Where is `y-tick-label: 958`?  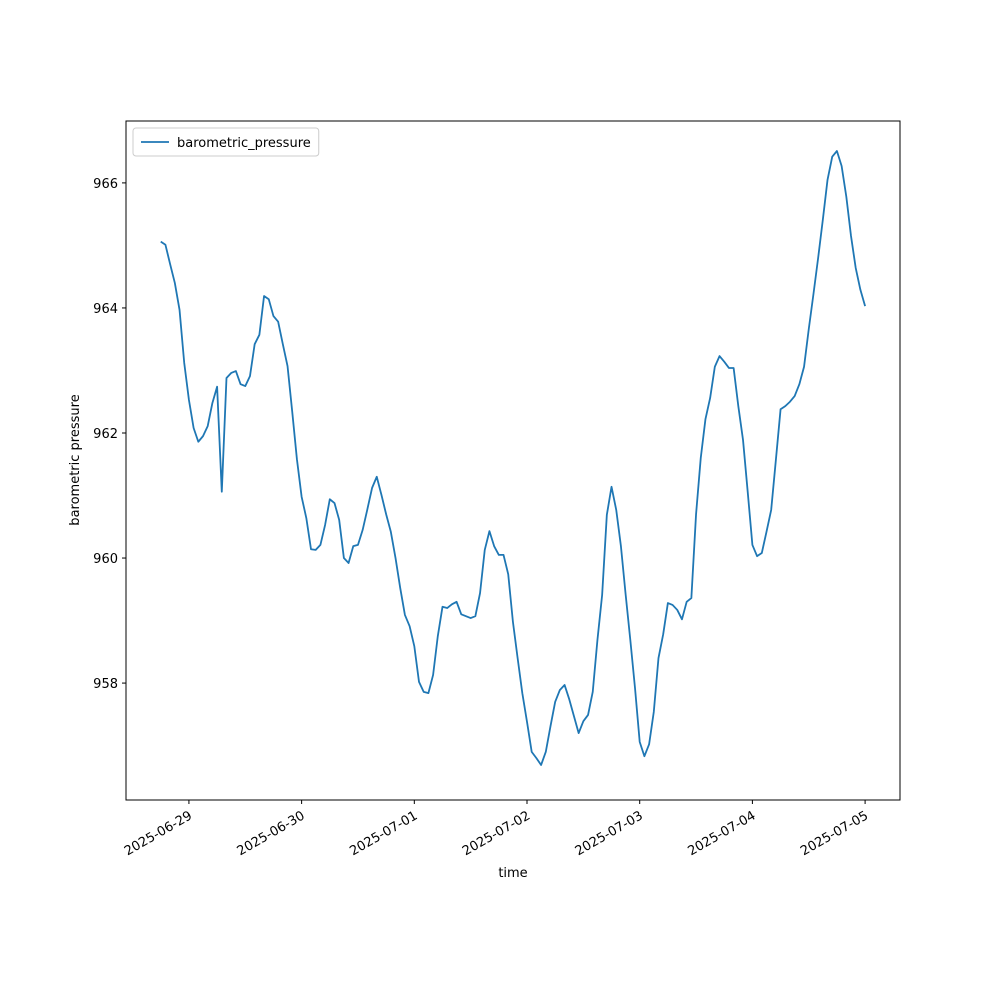
y-tick-label: 958 is located at coordinates (105, 684).